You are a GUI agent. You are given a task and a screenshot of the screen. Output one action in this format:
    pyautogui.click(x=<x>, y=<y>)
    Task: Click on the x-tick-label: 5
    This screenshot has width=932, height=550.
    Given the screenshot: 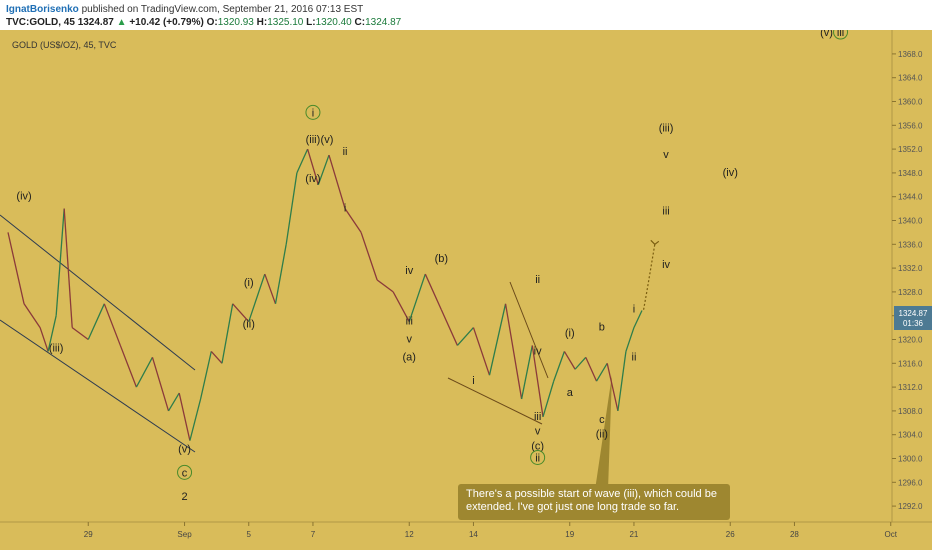 What is the action you would take?
    pyautogui.click(x=249, y=534)
    